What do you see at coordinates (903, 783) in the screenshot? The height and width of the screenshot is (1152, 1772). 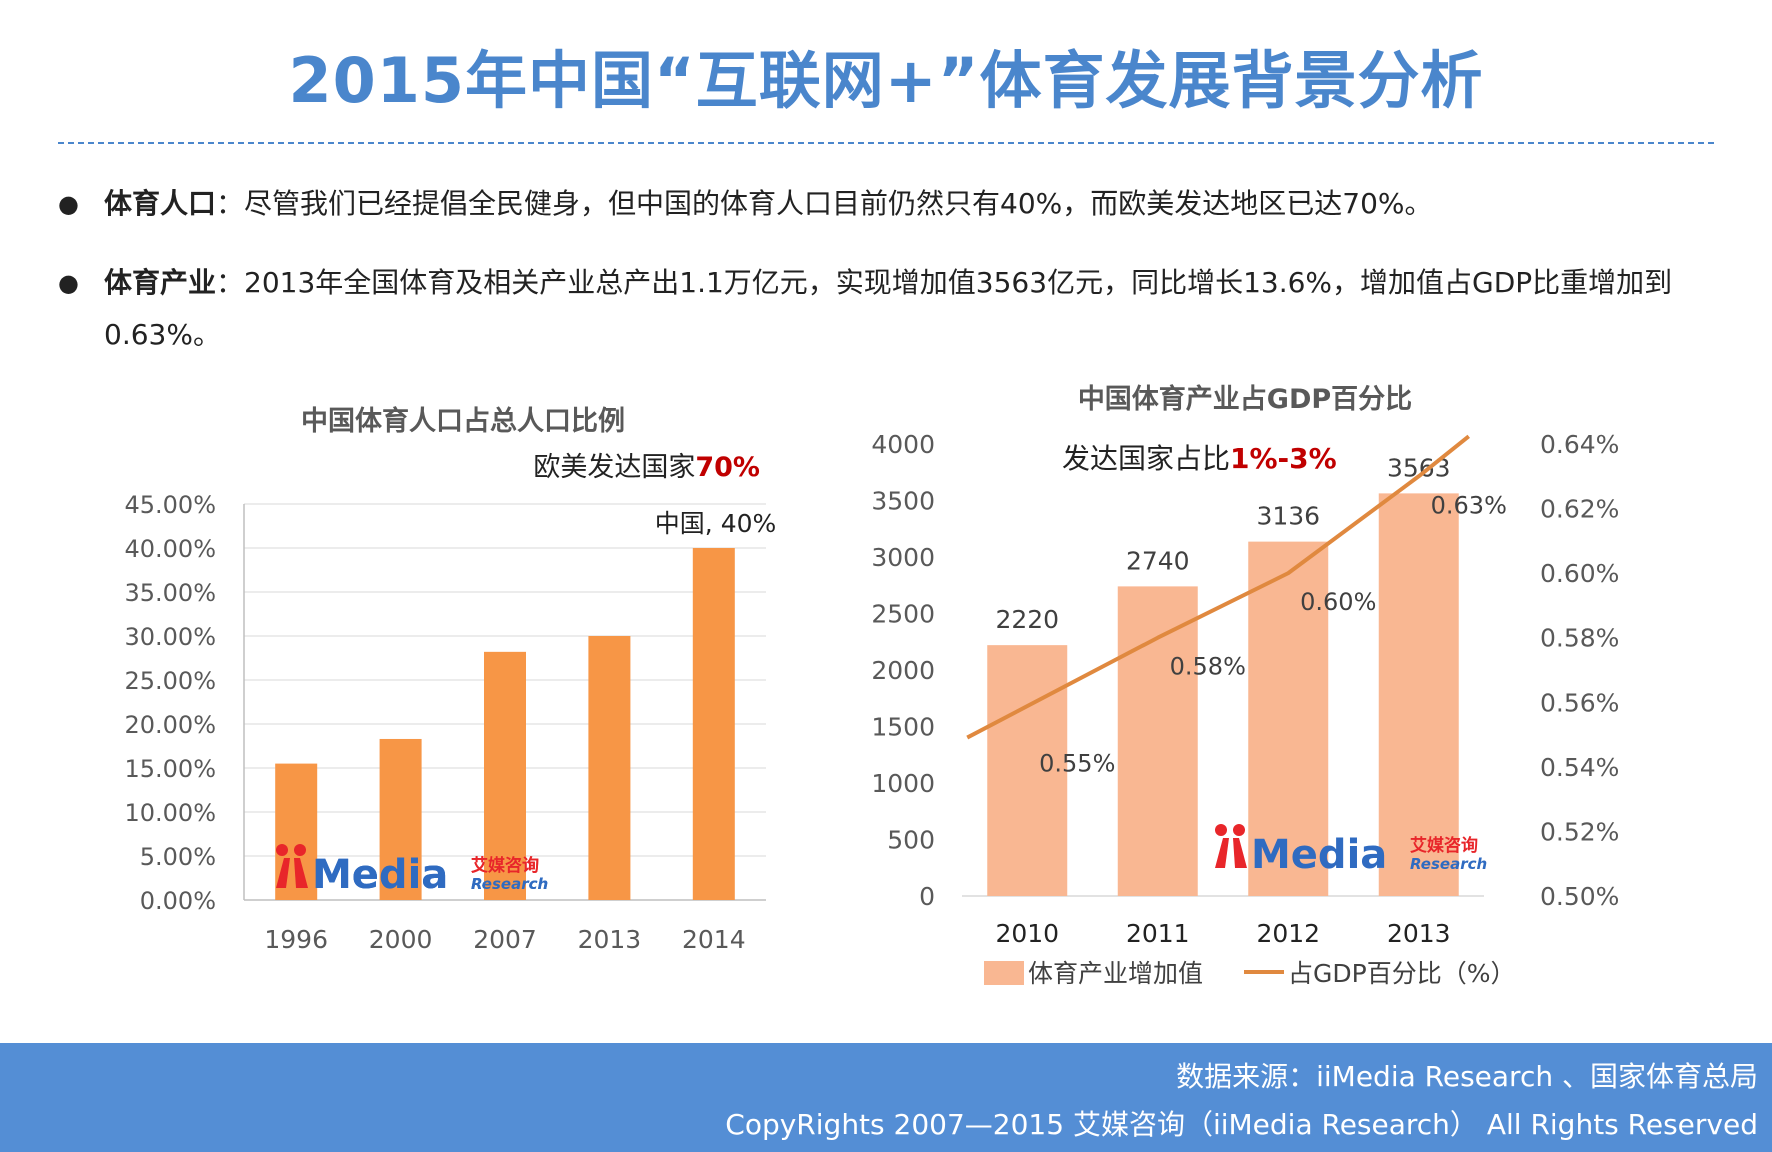 I see `chart2-y-left-tick: 1000` at bounding box center [903, 783].